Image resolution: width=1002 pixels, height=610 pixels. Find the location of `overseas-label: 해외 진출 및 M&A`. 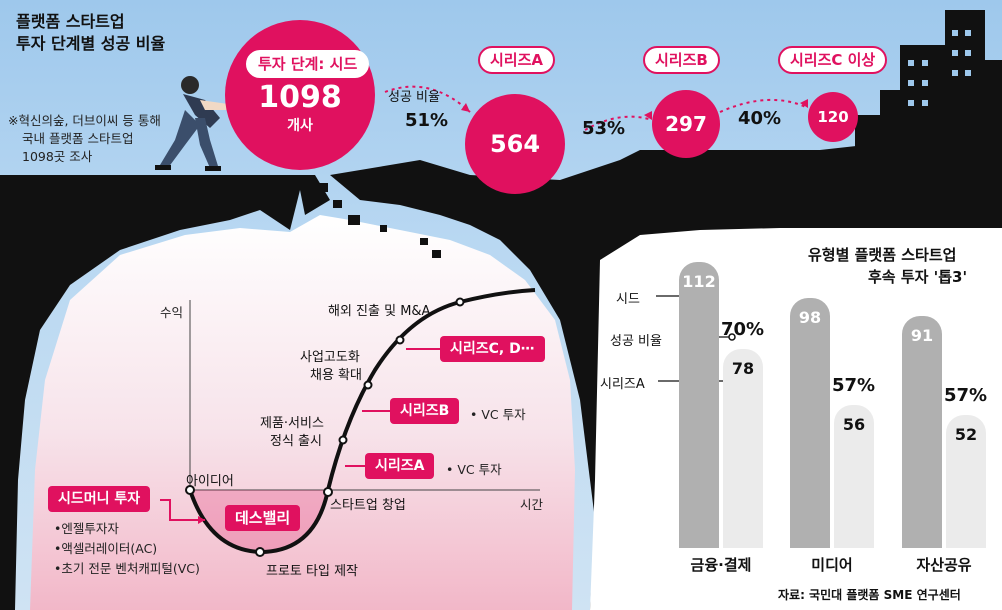

overseas-label: 해외 진출 및 M&A is located at coordinates (379, 311).